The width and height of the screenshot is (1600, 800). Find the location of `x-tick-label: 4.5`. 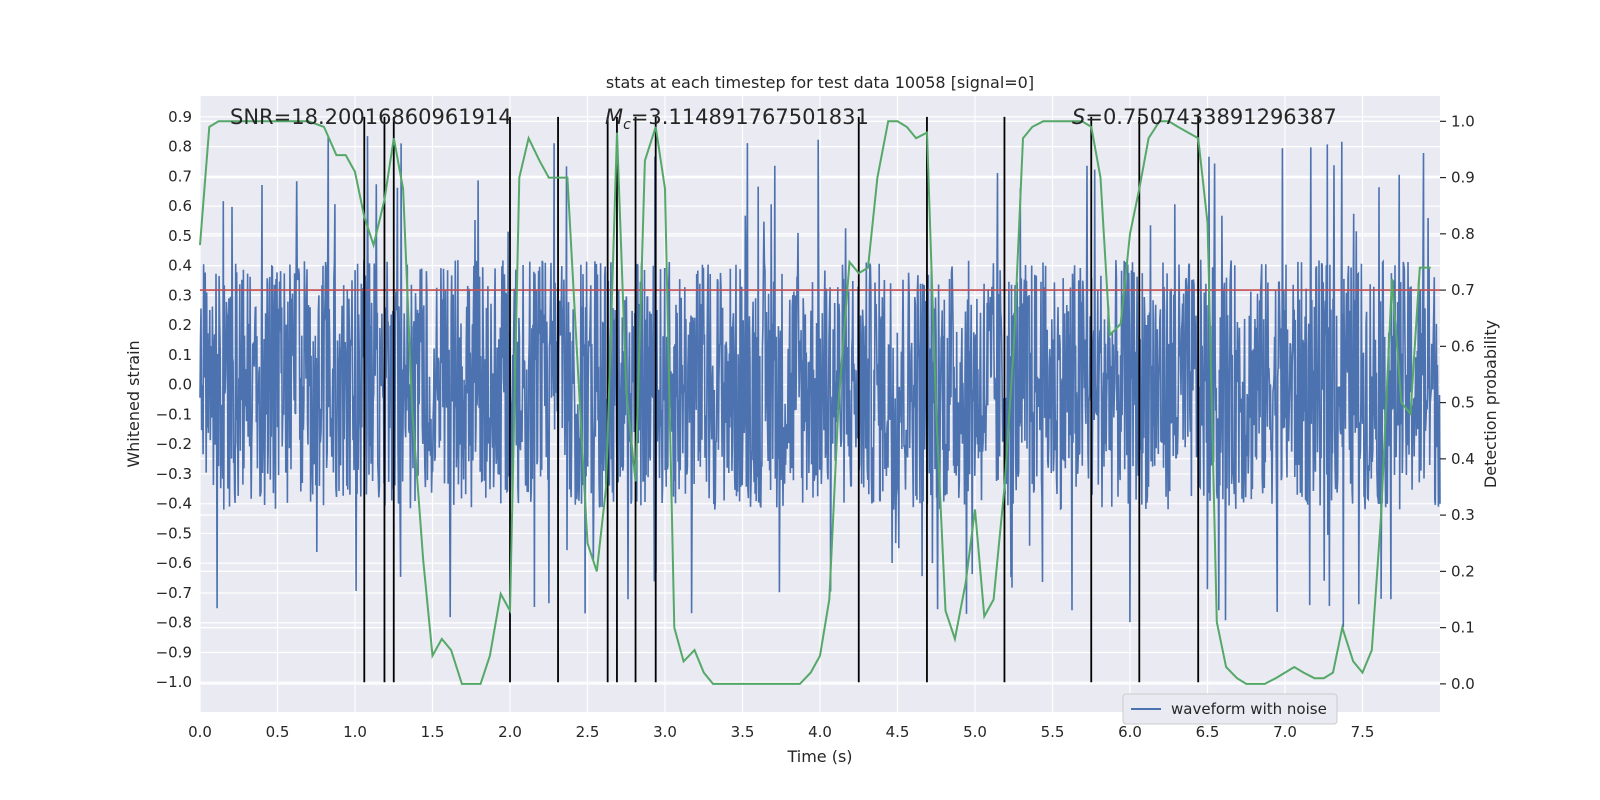

x-tick-label: 4.5 is located at coordinates (898, 732).